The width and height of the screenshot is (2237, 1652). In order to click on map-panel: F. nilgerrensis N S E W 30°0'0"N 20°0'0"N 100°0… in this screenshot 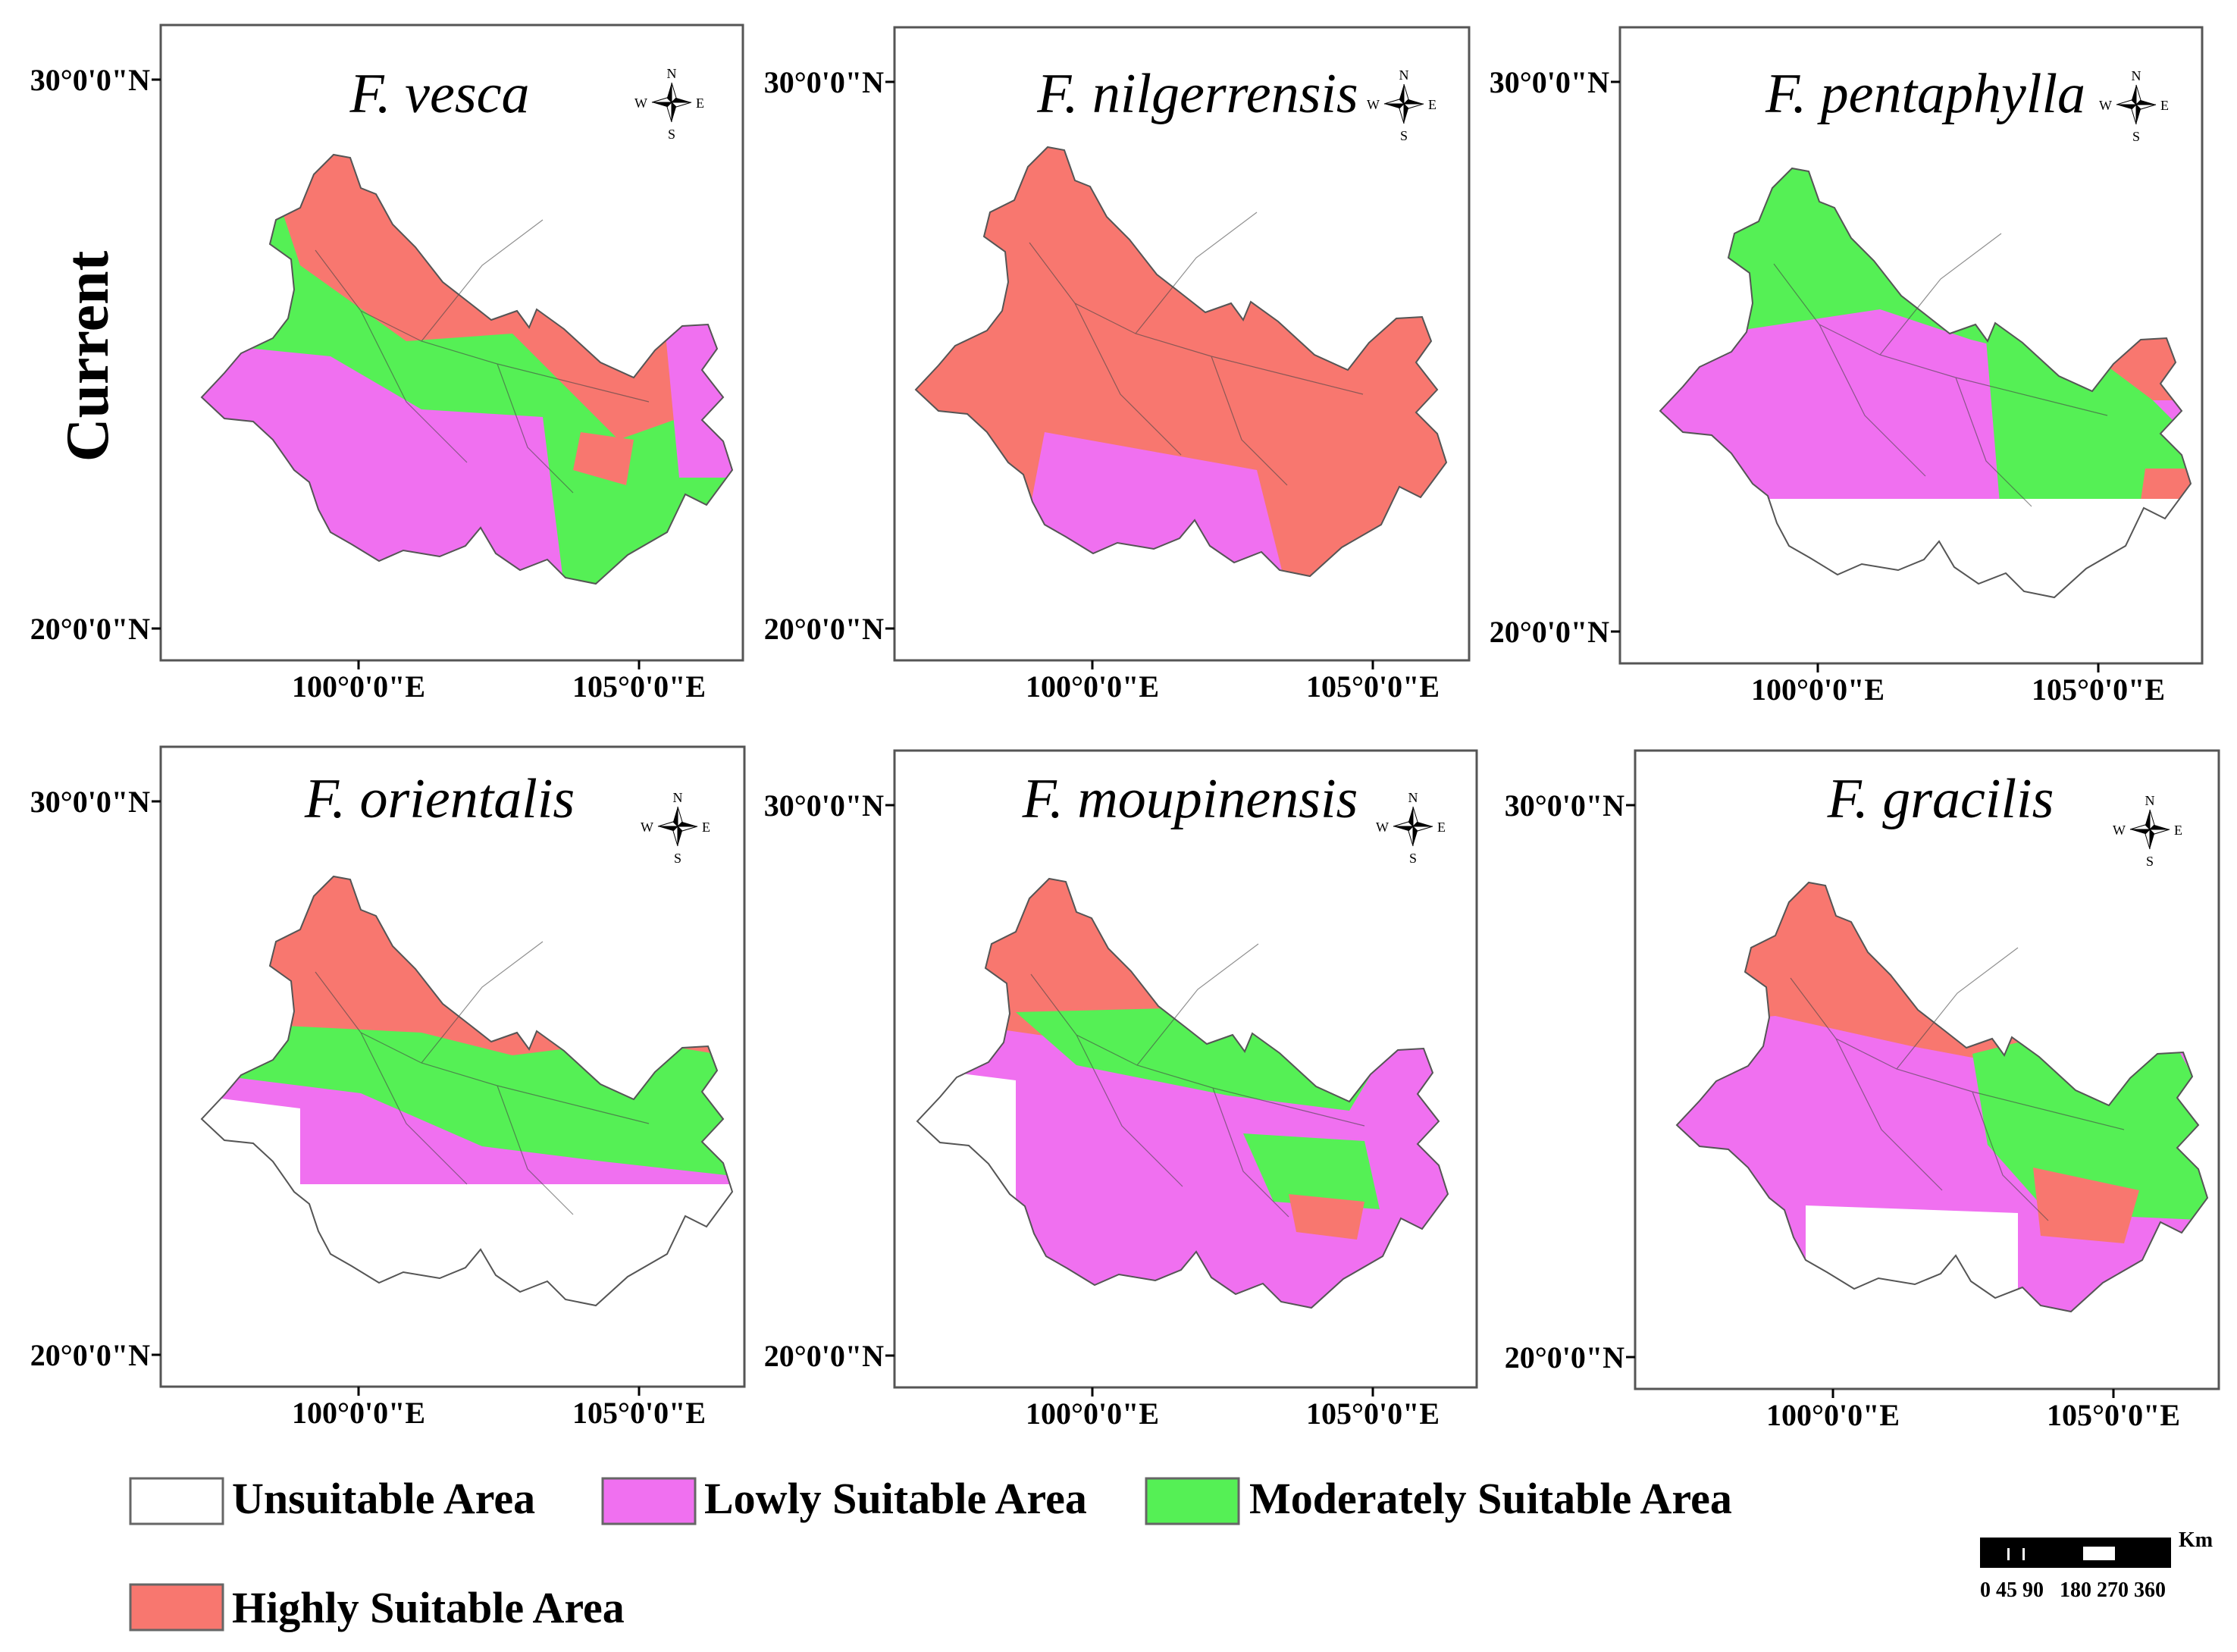, I will do `click(1117, 365)`.